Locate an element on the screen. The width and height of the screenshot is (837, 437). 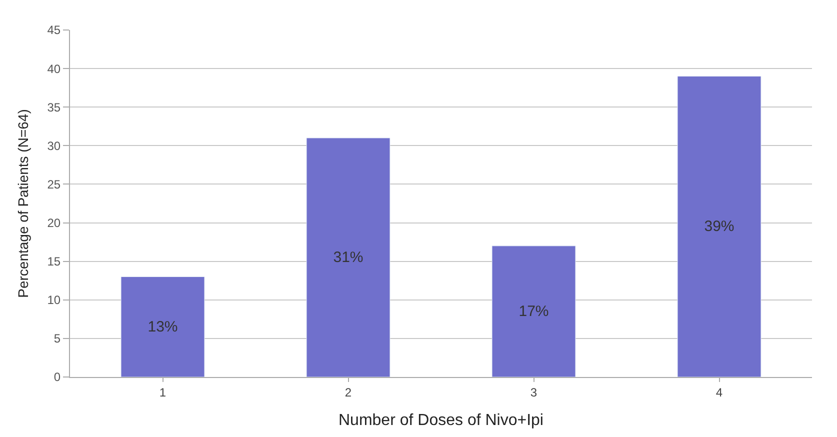
y-tick-label: 35 is located at coordinates (54, 107).